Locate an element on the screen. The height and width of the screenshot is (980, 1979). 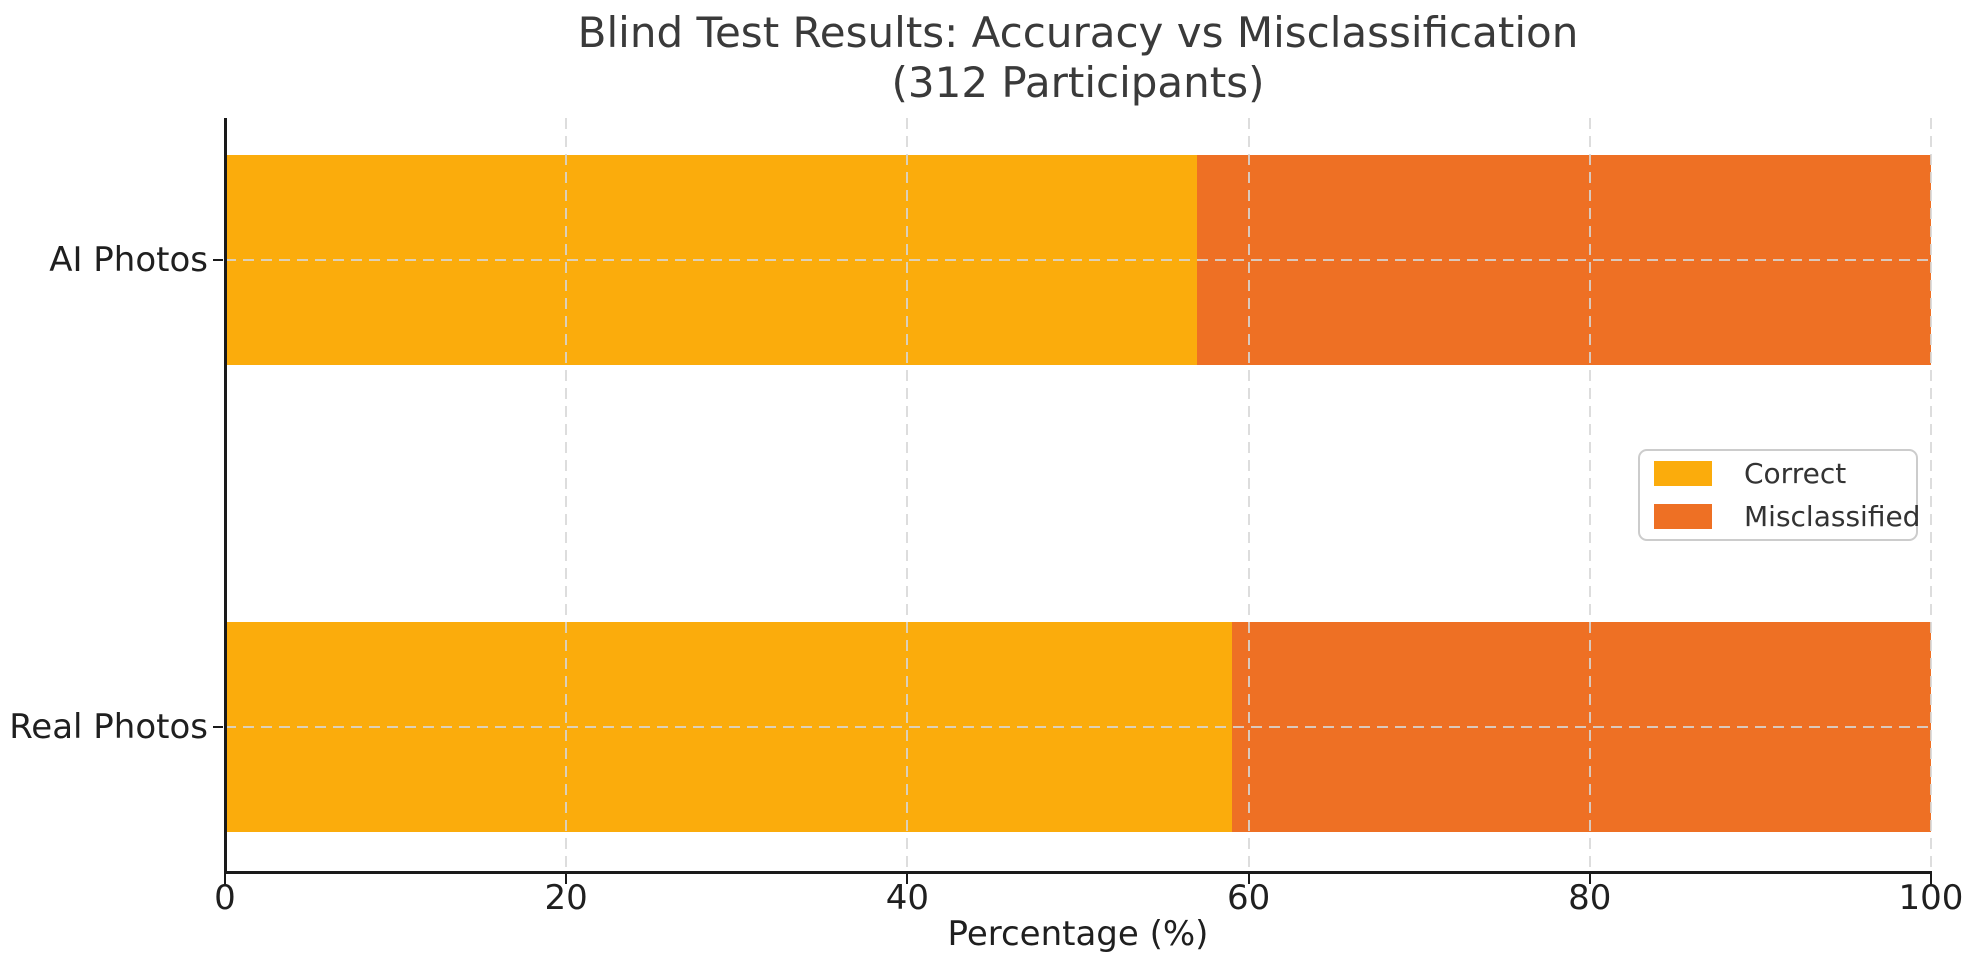
gridline-y-real-photos is located at coordinates (1078, 727).